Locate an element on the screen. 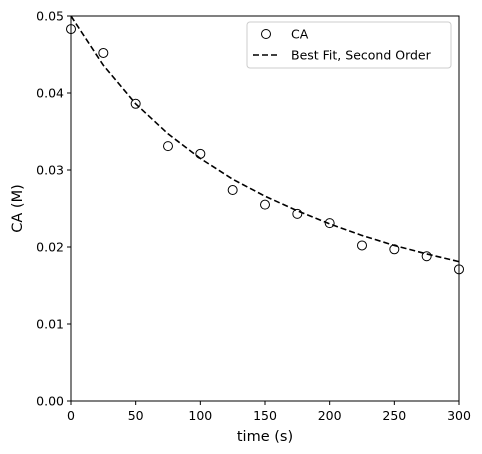 This screenshot has height=454, width=482. y-tick-label: 0.00 is located at coordinates (50, 401).